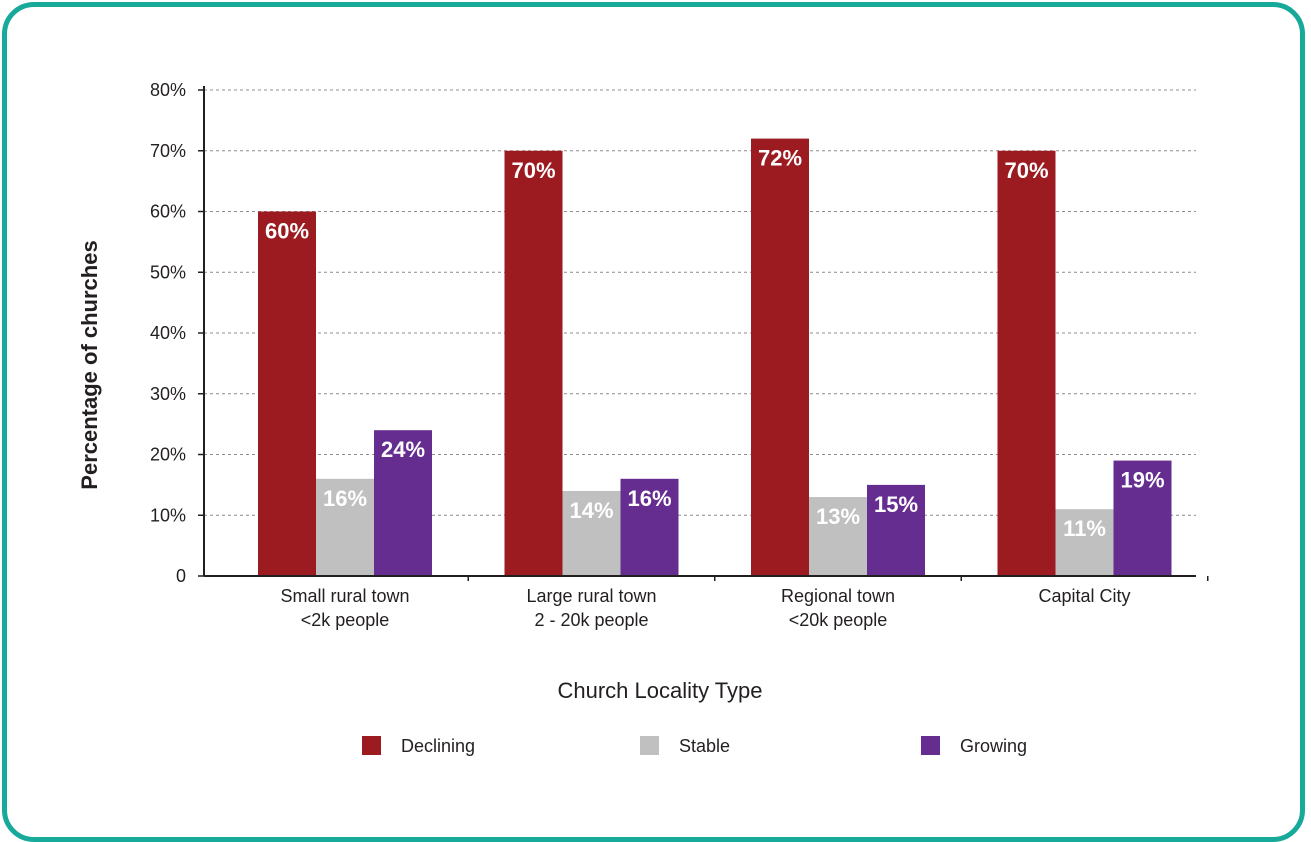 The width and height of the screenshot is (1311, 842). What do you see at coordinates (780, 158) in the screenshot?
I see `data-label: 72%` at bounding box center [780, 158].